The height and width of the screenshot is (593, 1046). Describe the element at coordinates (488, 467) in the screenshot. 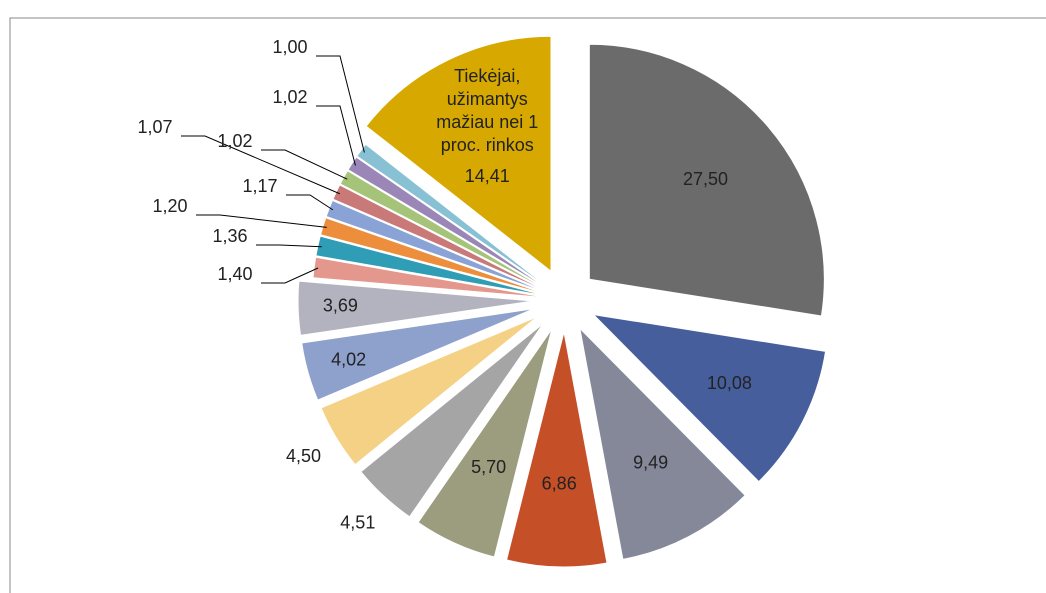

I see `data-label: 5,70` at that location.